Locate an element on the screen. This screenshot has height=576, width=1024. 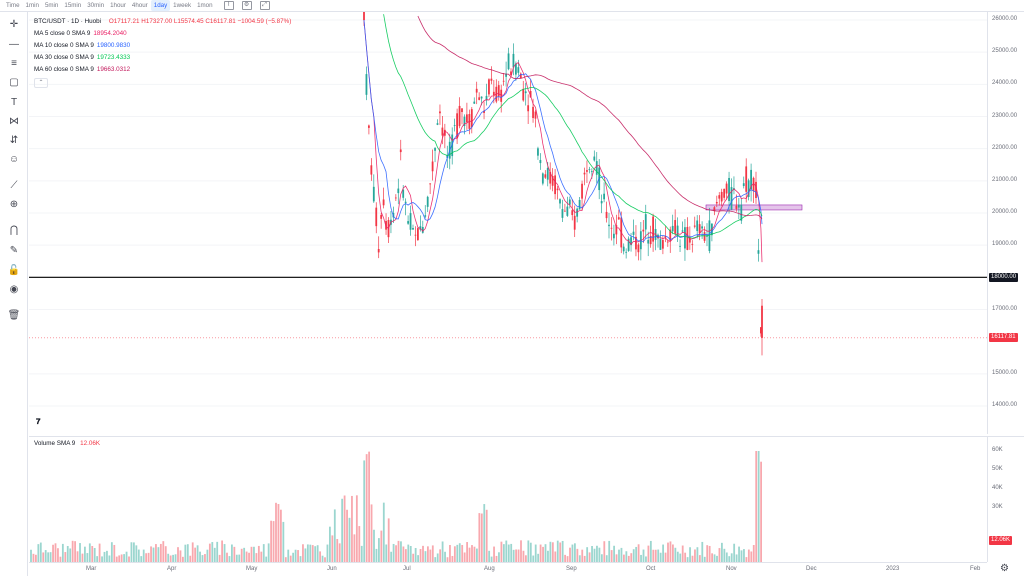
timeframe-15min: 15min is located at coordinates (73, 5).